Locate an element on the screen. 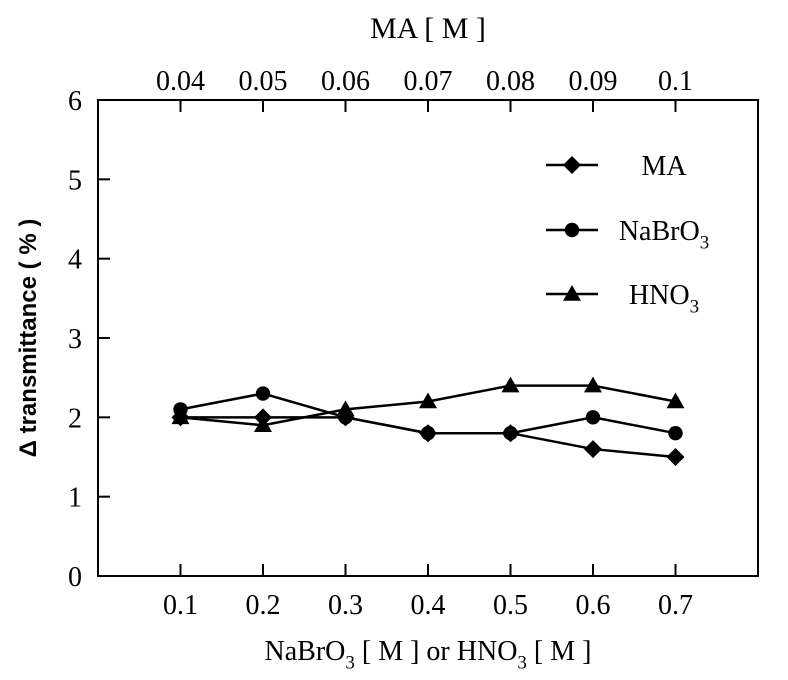 The width and height of the screenshot is (788, 680). top-tick-label: 0.1 is located at coordinates (675, 81).